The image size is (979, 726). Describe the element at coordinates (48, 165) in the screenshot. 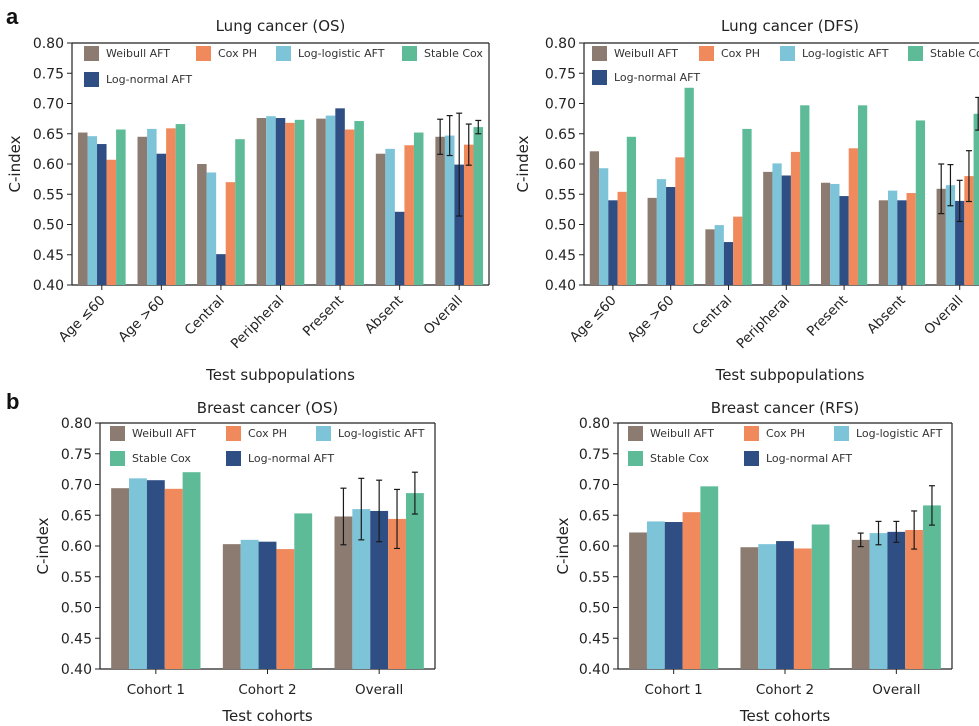

I see `y-tick-label: 0.60` at that location.